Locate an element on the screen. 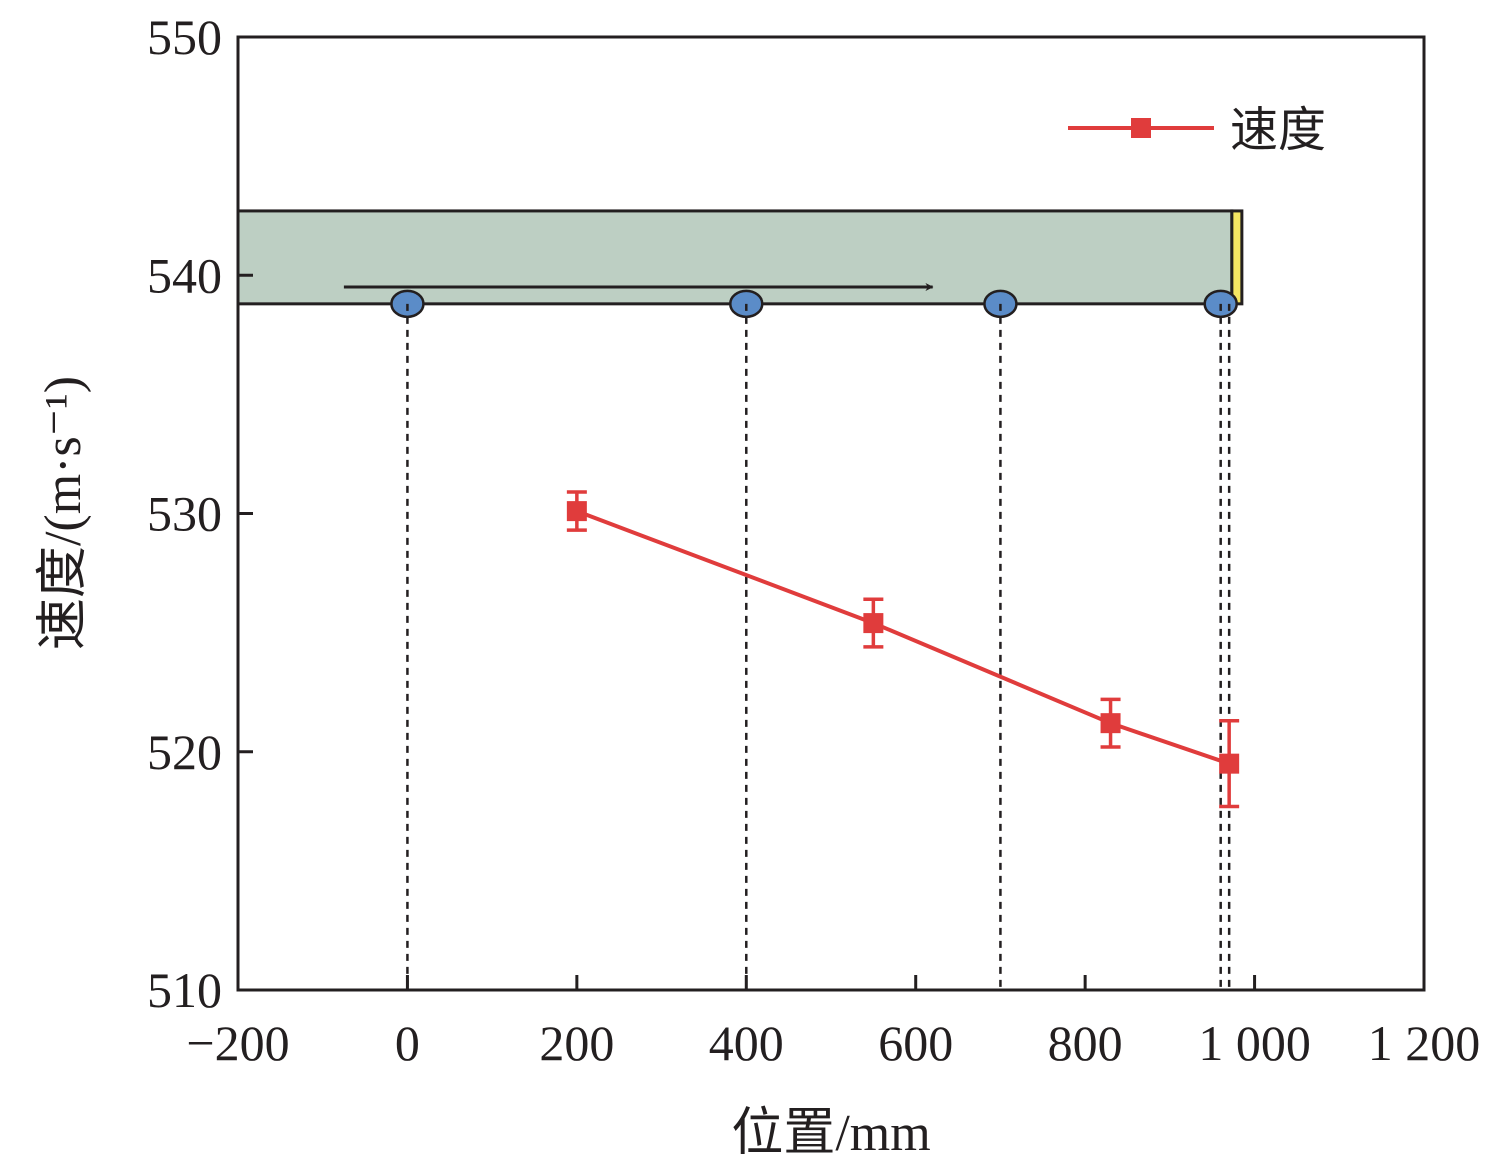 The image size is (1493, 1176). y-tick-label: 550 is located at coordinates (184, 37).